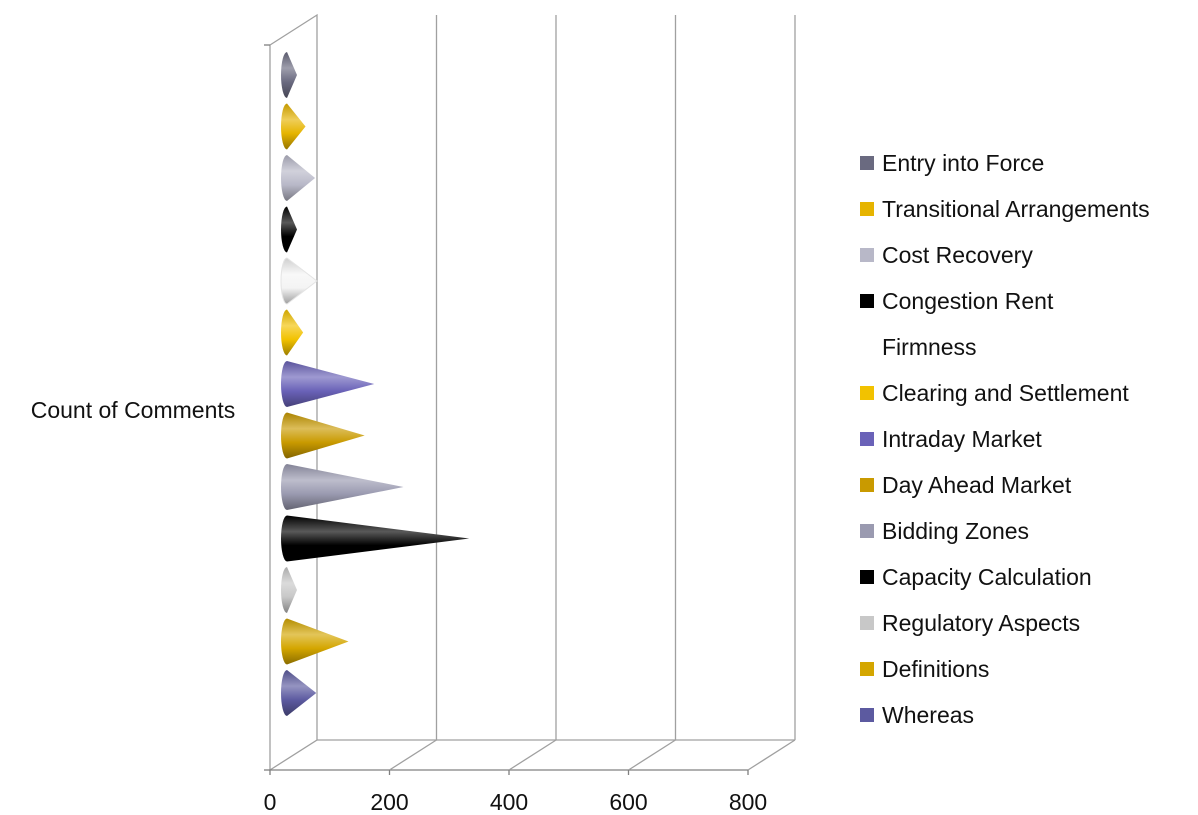 The width and height of the screenshot is (1198, 815). I want to click on legend-label: Whereas, so click(928, 714).